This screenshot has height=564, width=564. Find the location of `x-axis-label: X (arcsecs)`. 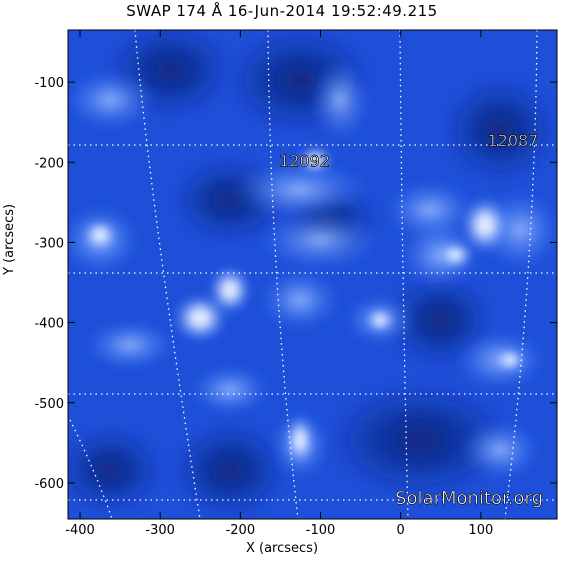

x-axis-label: X (arcsecs) is located at coordinates (282, 548).